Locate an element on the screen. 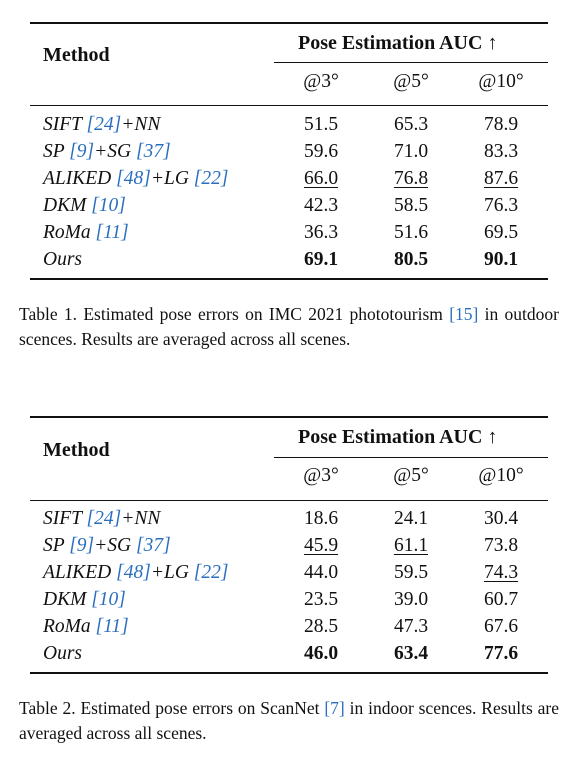 This screenshot has width=571, height=761. value-cell: 59.6 is located at coordinates (321, 151).